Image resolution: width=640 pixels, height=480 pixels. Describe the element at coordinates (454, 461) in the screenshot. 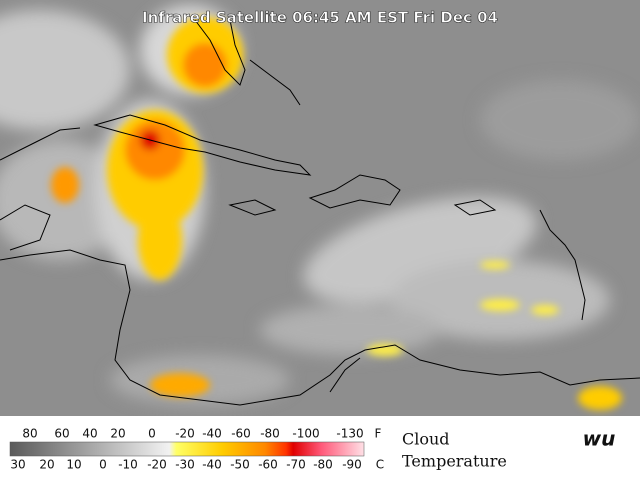

I see `legend-caption: Temperature` at that location.